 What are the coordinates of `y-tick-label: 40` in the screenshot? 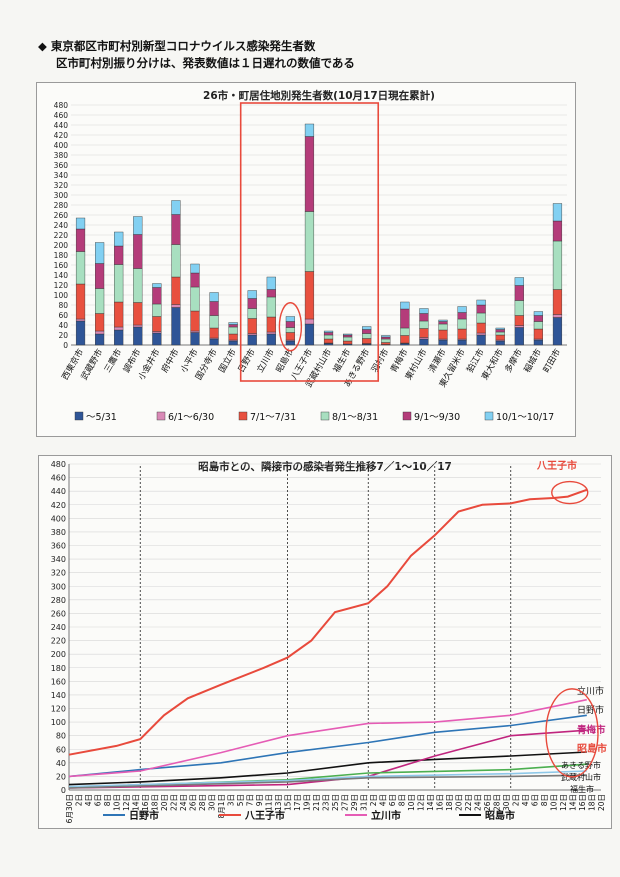 It's located at (61, 763).